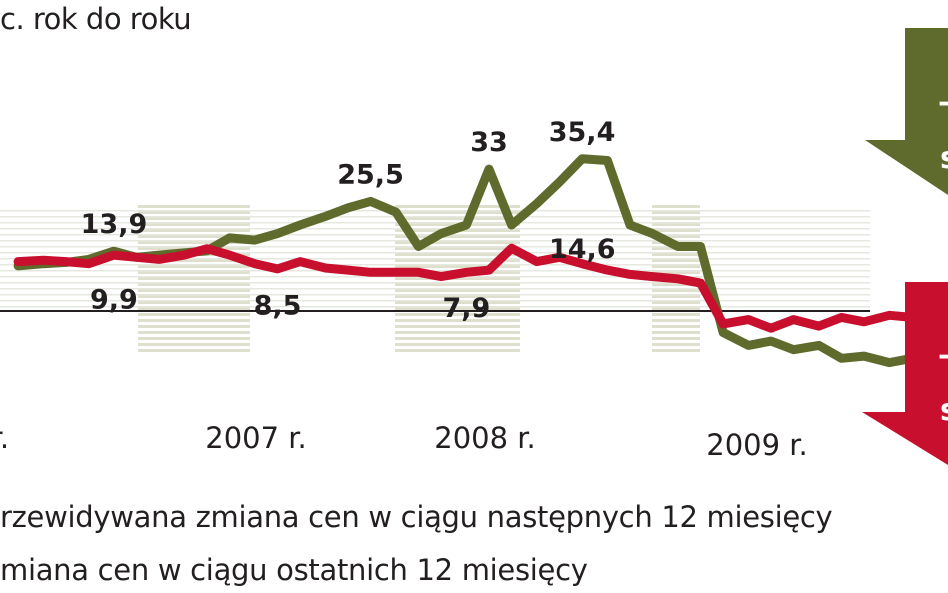 Image resolution: width=948 pixels, height=593 pixels. What do you see at coordinates (943, 102) in the screenshot?
I see `badge-value: –1` at bounding box center [943, 102].